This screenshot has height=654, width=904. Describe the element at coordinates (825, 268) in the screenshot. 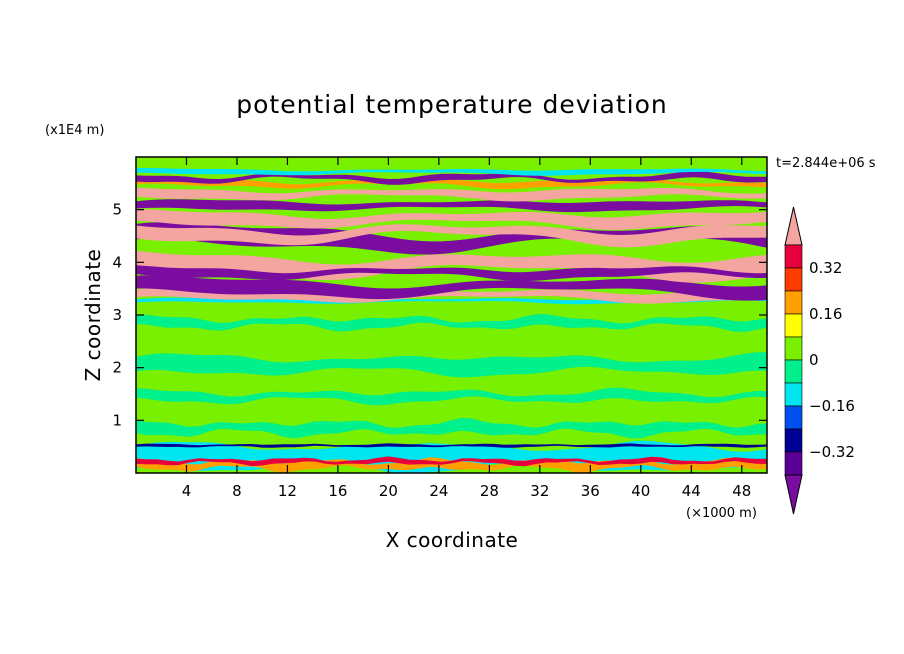

I see `colorbar-tick-label: 0.32` at that location.